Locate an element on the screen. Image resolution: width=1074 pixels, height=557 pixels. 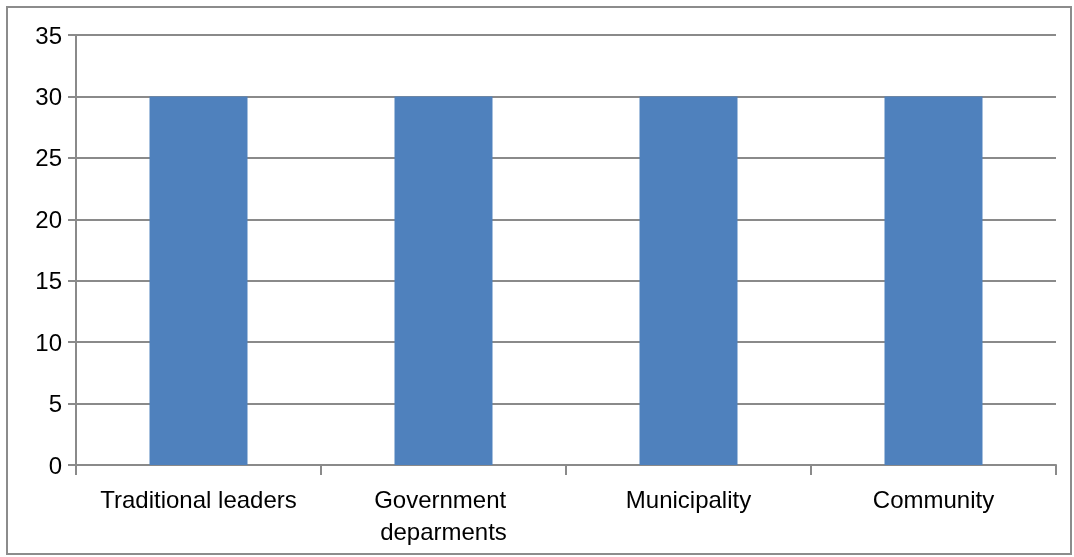
y-tick-label: 10 is located at coordinates (48, 342).